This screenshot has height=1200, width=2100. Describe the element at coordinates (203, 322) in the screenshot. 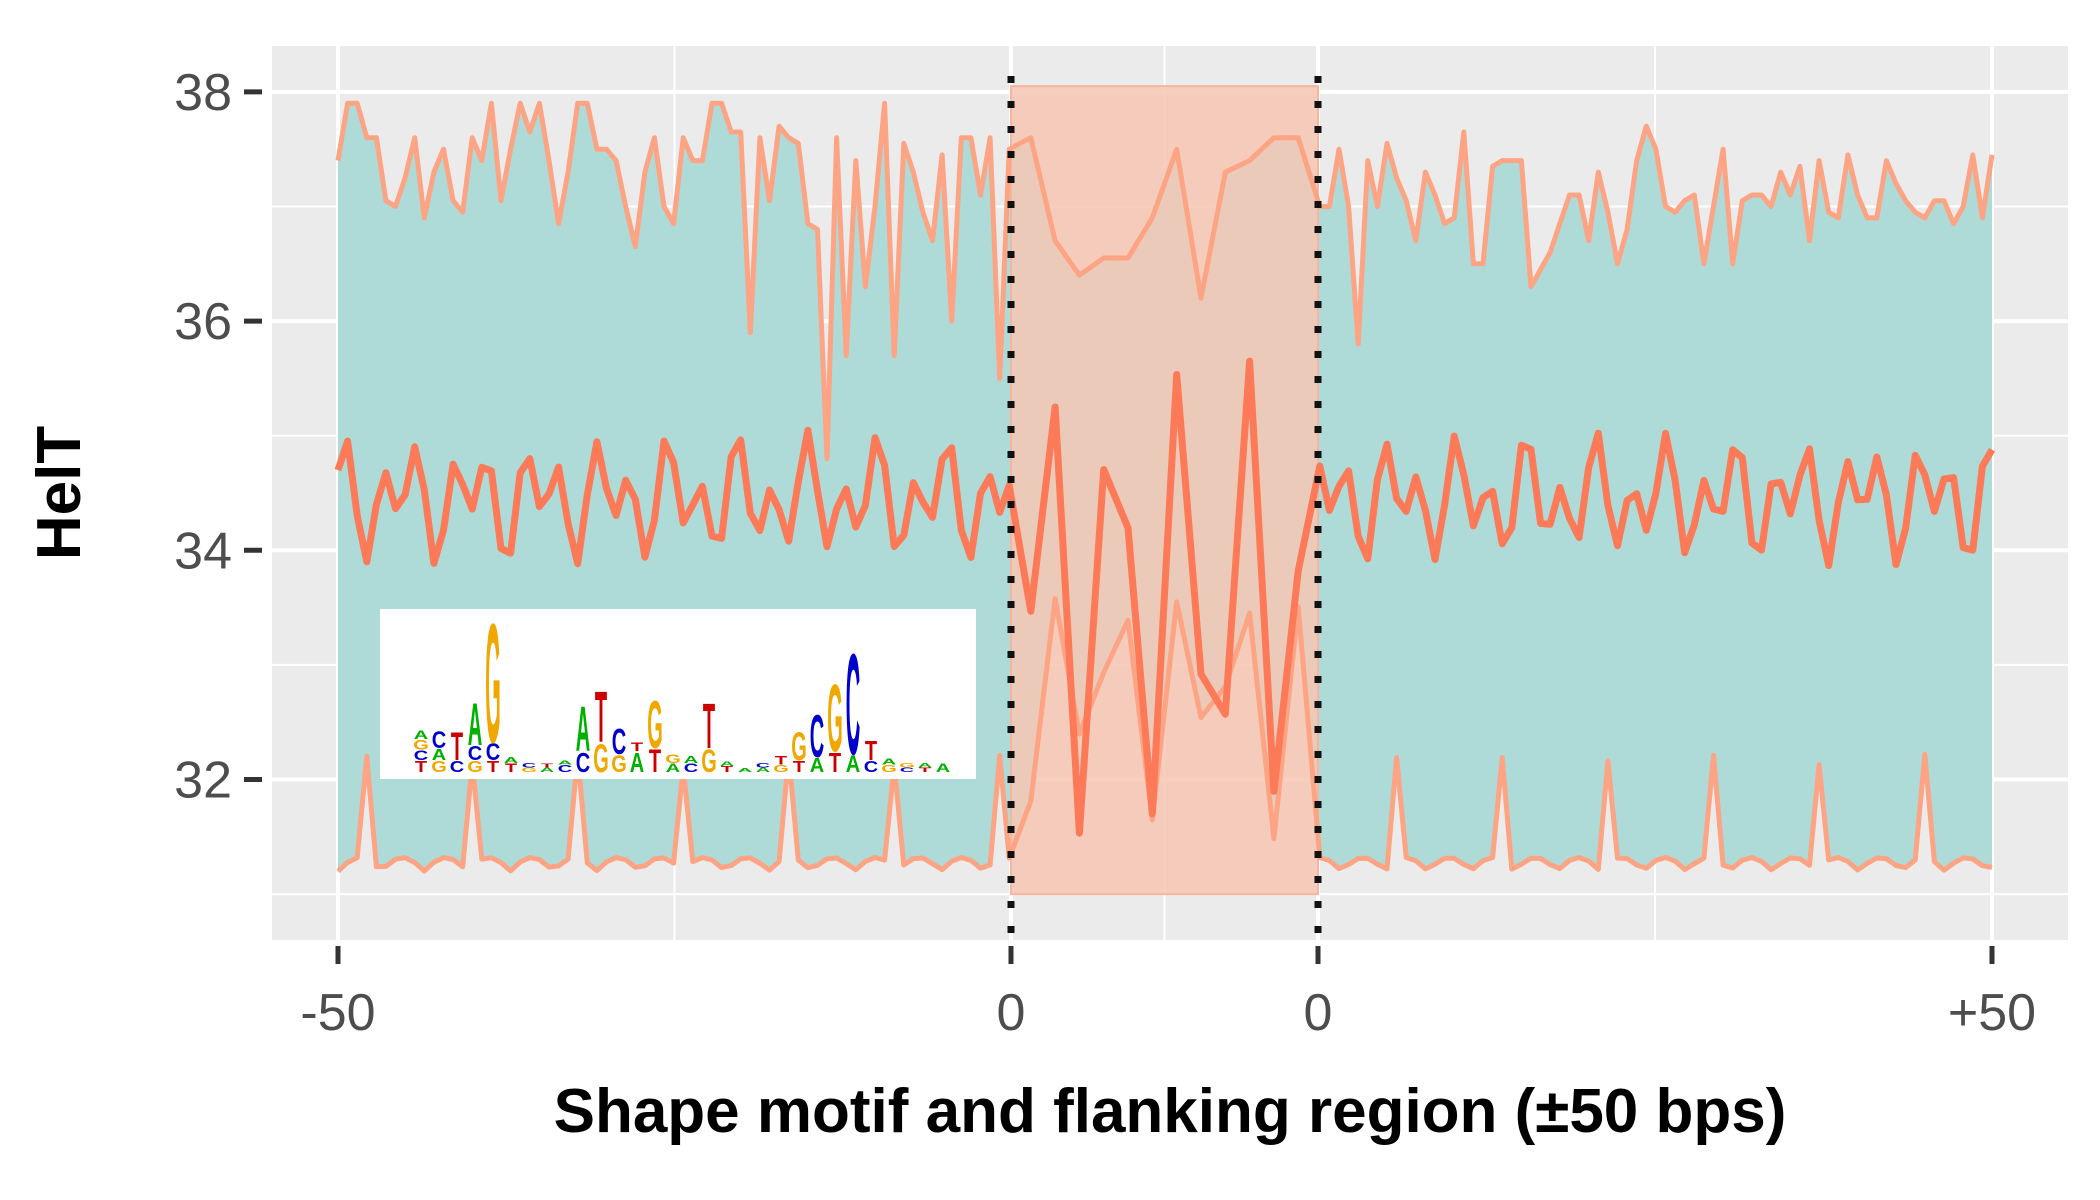

I see `y-tick-label: 36` at that location.